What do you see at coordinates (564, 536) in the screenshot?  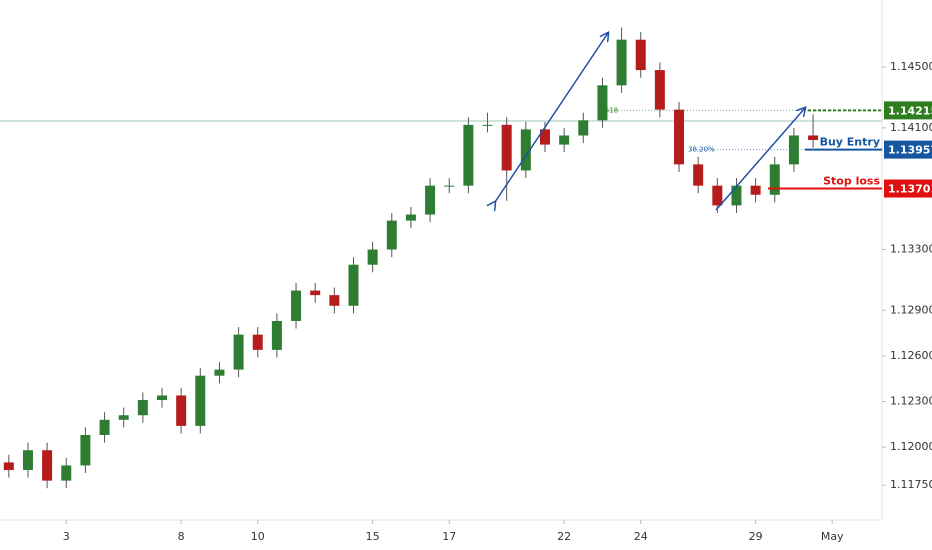 I see `x-tick-label: 22` at bounding box center [564, 536].